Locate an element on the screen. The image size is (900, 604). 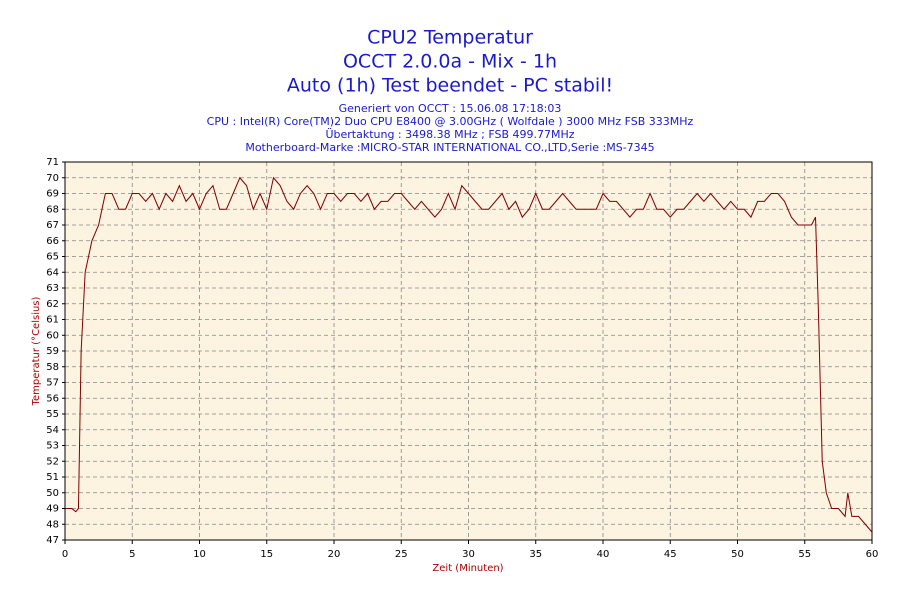
x-tick-label: 50 is located at coordinates (737, 554).